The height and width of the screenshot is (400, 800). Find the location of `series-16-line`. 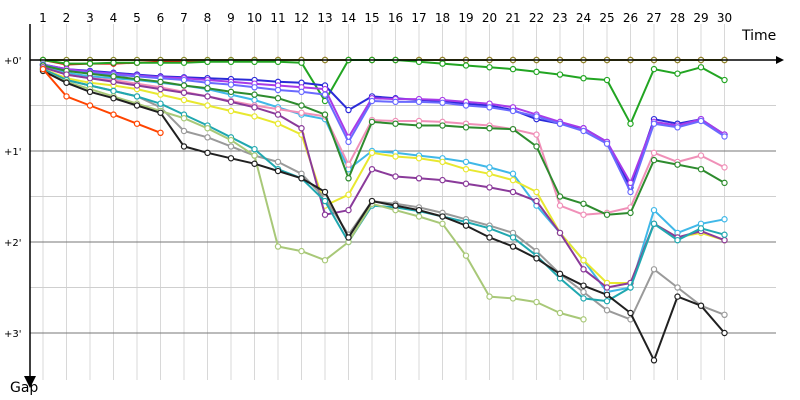

series-16-line is located at coordinates (101, 101).